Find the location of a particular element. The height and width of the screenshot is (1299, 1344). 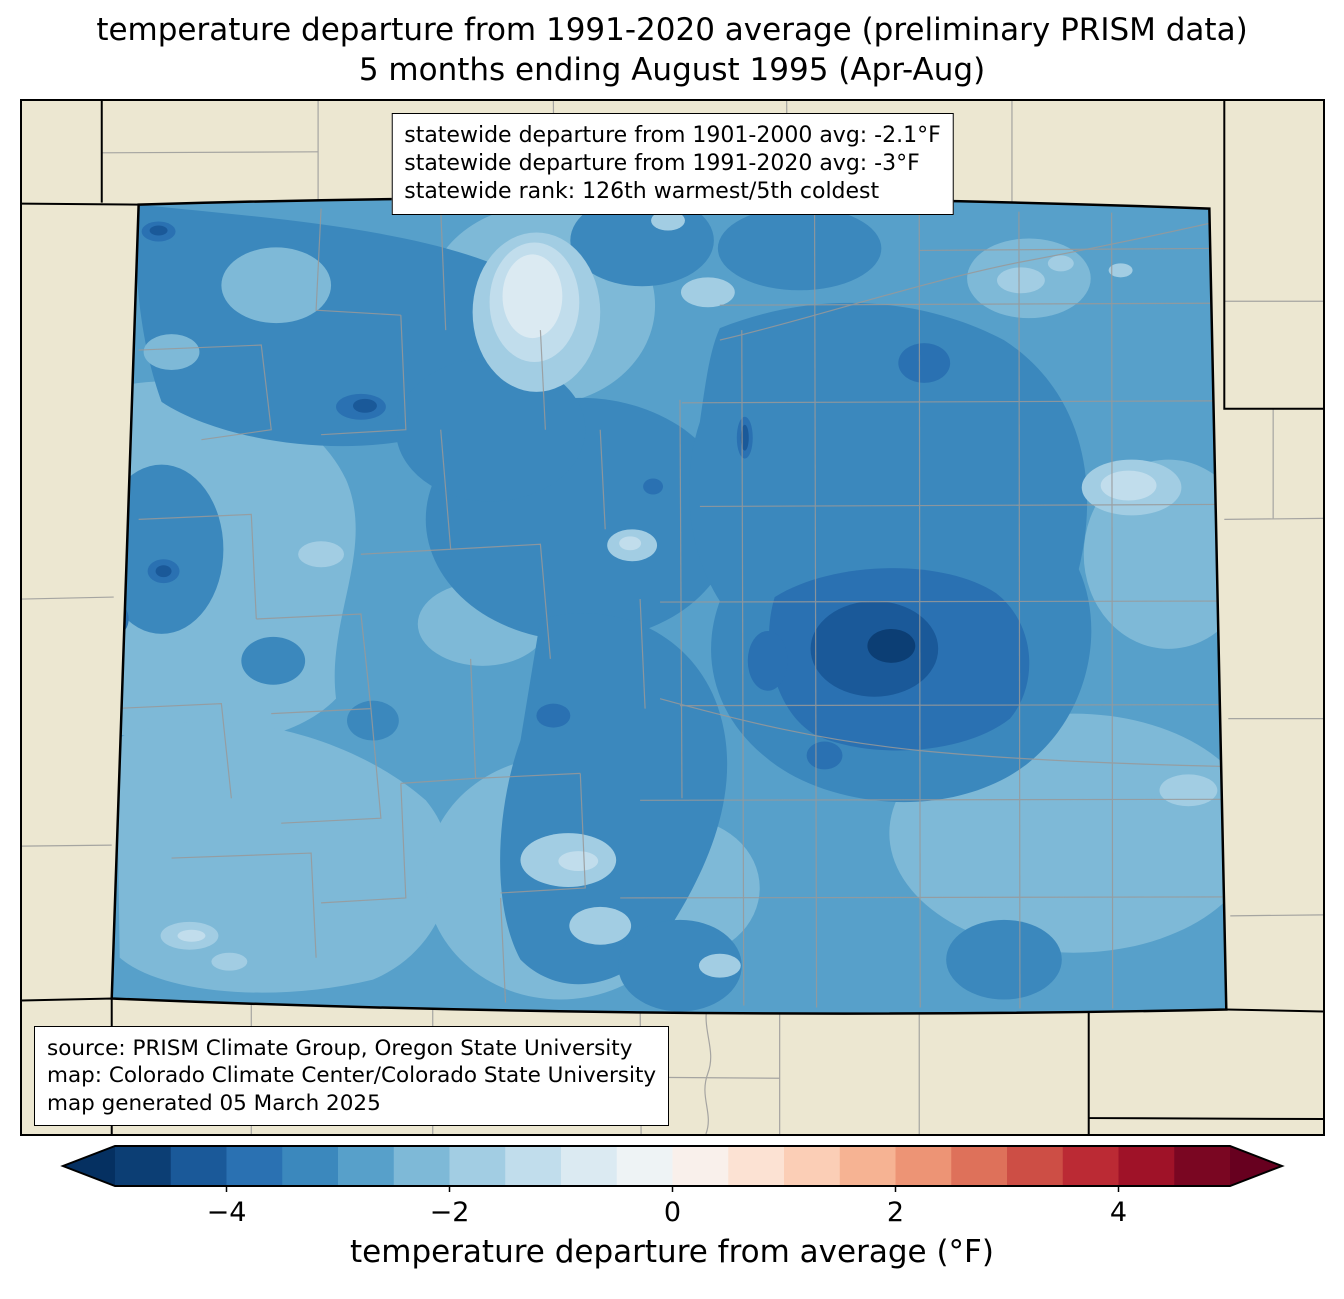

colorbar-tick-label: 0 is located at coordinates (672, 1212).